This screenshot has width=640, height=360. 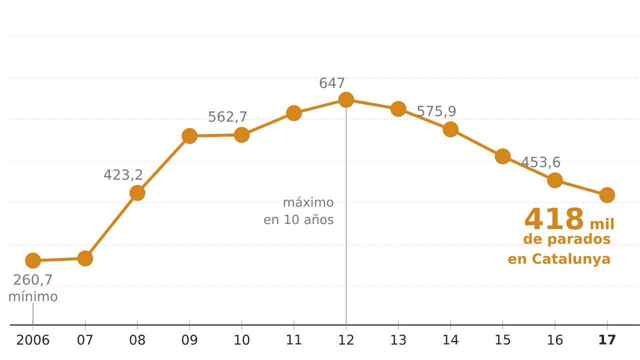 I want to click on text: mínimo, so click(x=33, y=296).